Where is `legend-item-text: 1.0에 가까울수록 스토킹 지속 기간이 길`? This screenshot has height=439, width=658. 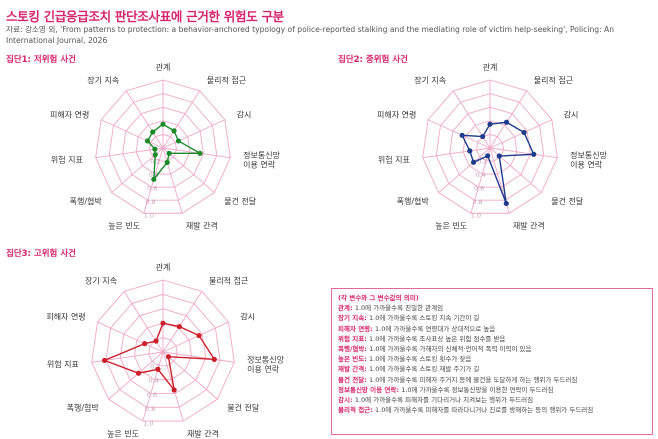 legend-item-text: 1.0에 가까울수록 스토킹 지속 기간이 길 is located at coordinates (424, 318).